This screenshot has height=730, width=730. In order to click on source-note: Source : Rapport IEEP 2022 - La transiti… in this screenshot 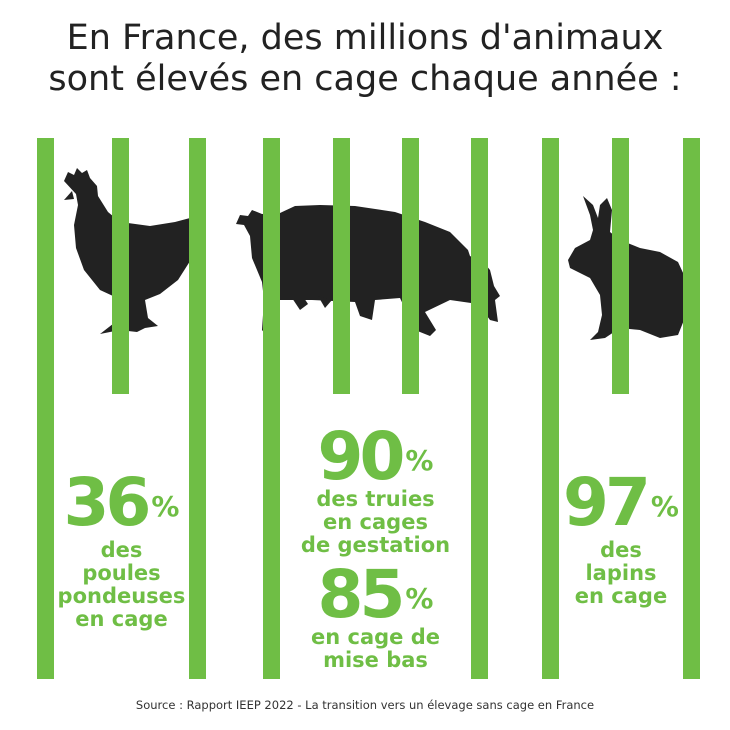, I will do `click(365, 705)`.